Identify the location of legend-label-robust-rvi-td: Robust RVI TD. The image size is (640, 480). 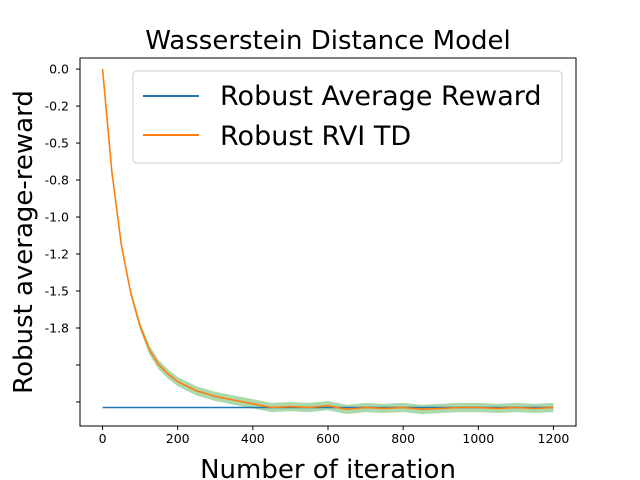
(315, 136).